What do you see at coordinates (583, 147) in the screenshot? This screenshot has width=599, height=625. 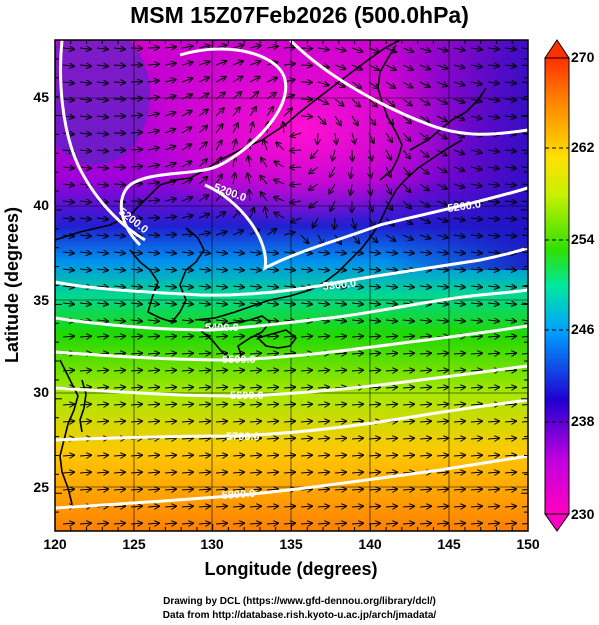 I see `colorbar-tick-label: 262` at bounding box center [583, 147].